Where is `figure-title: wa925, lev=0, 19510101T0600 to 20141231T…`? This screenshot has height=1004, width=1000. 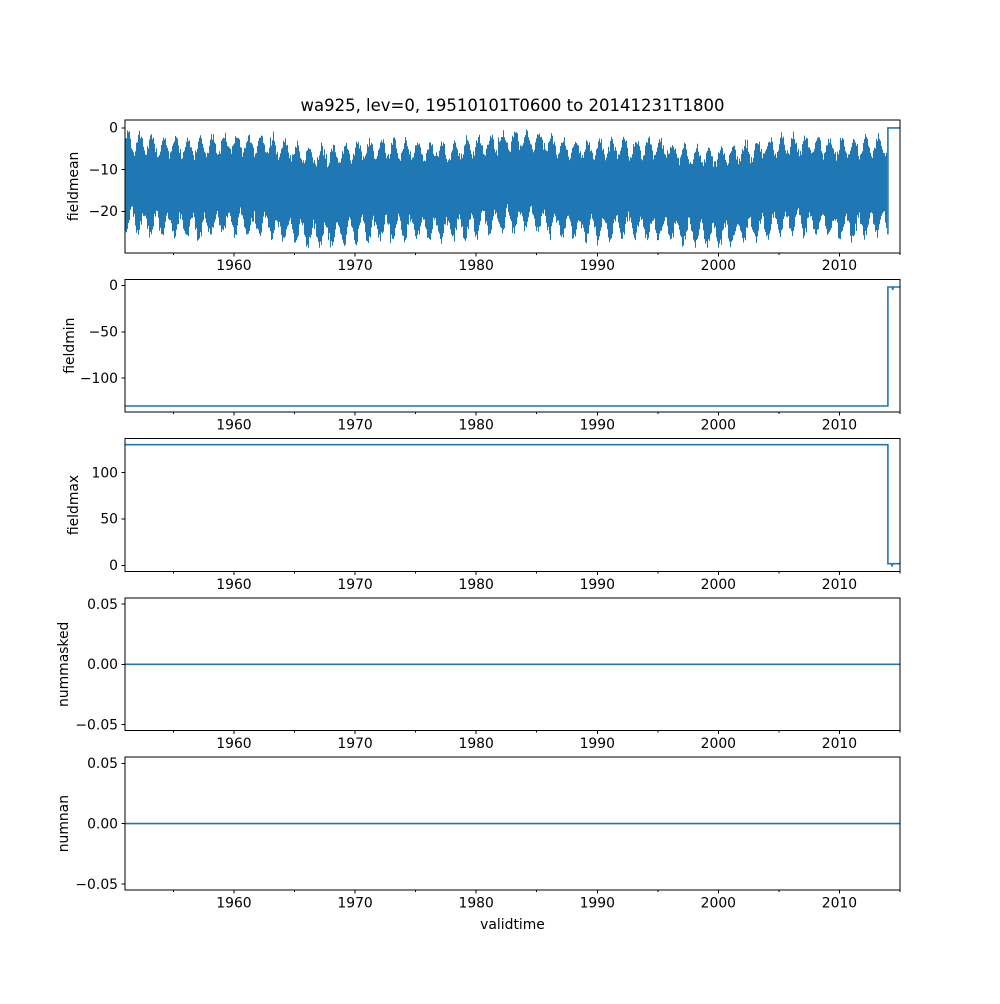 figure-title: wa925, lev=0, 19510101T0600 to 20141231T… is located at coordinates (512, 105).